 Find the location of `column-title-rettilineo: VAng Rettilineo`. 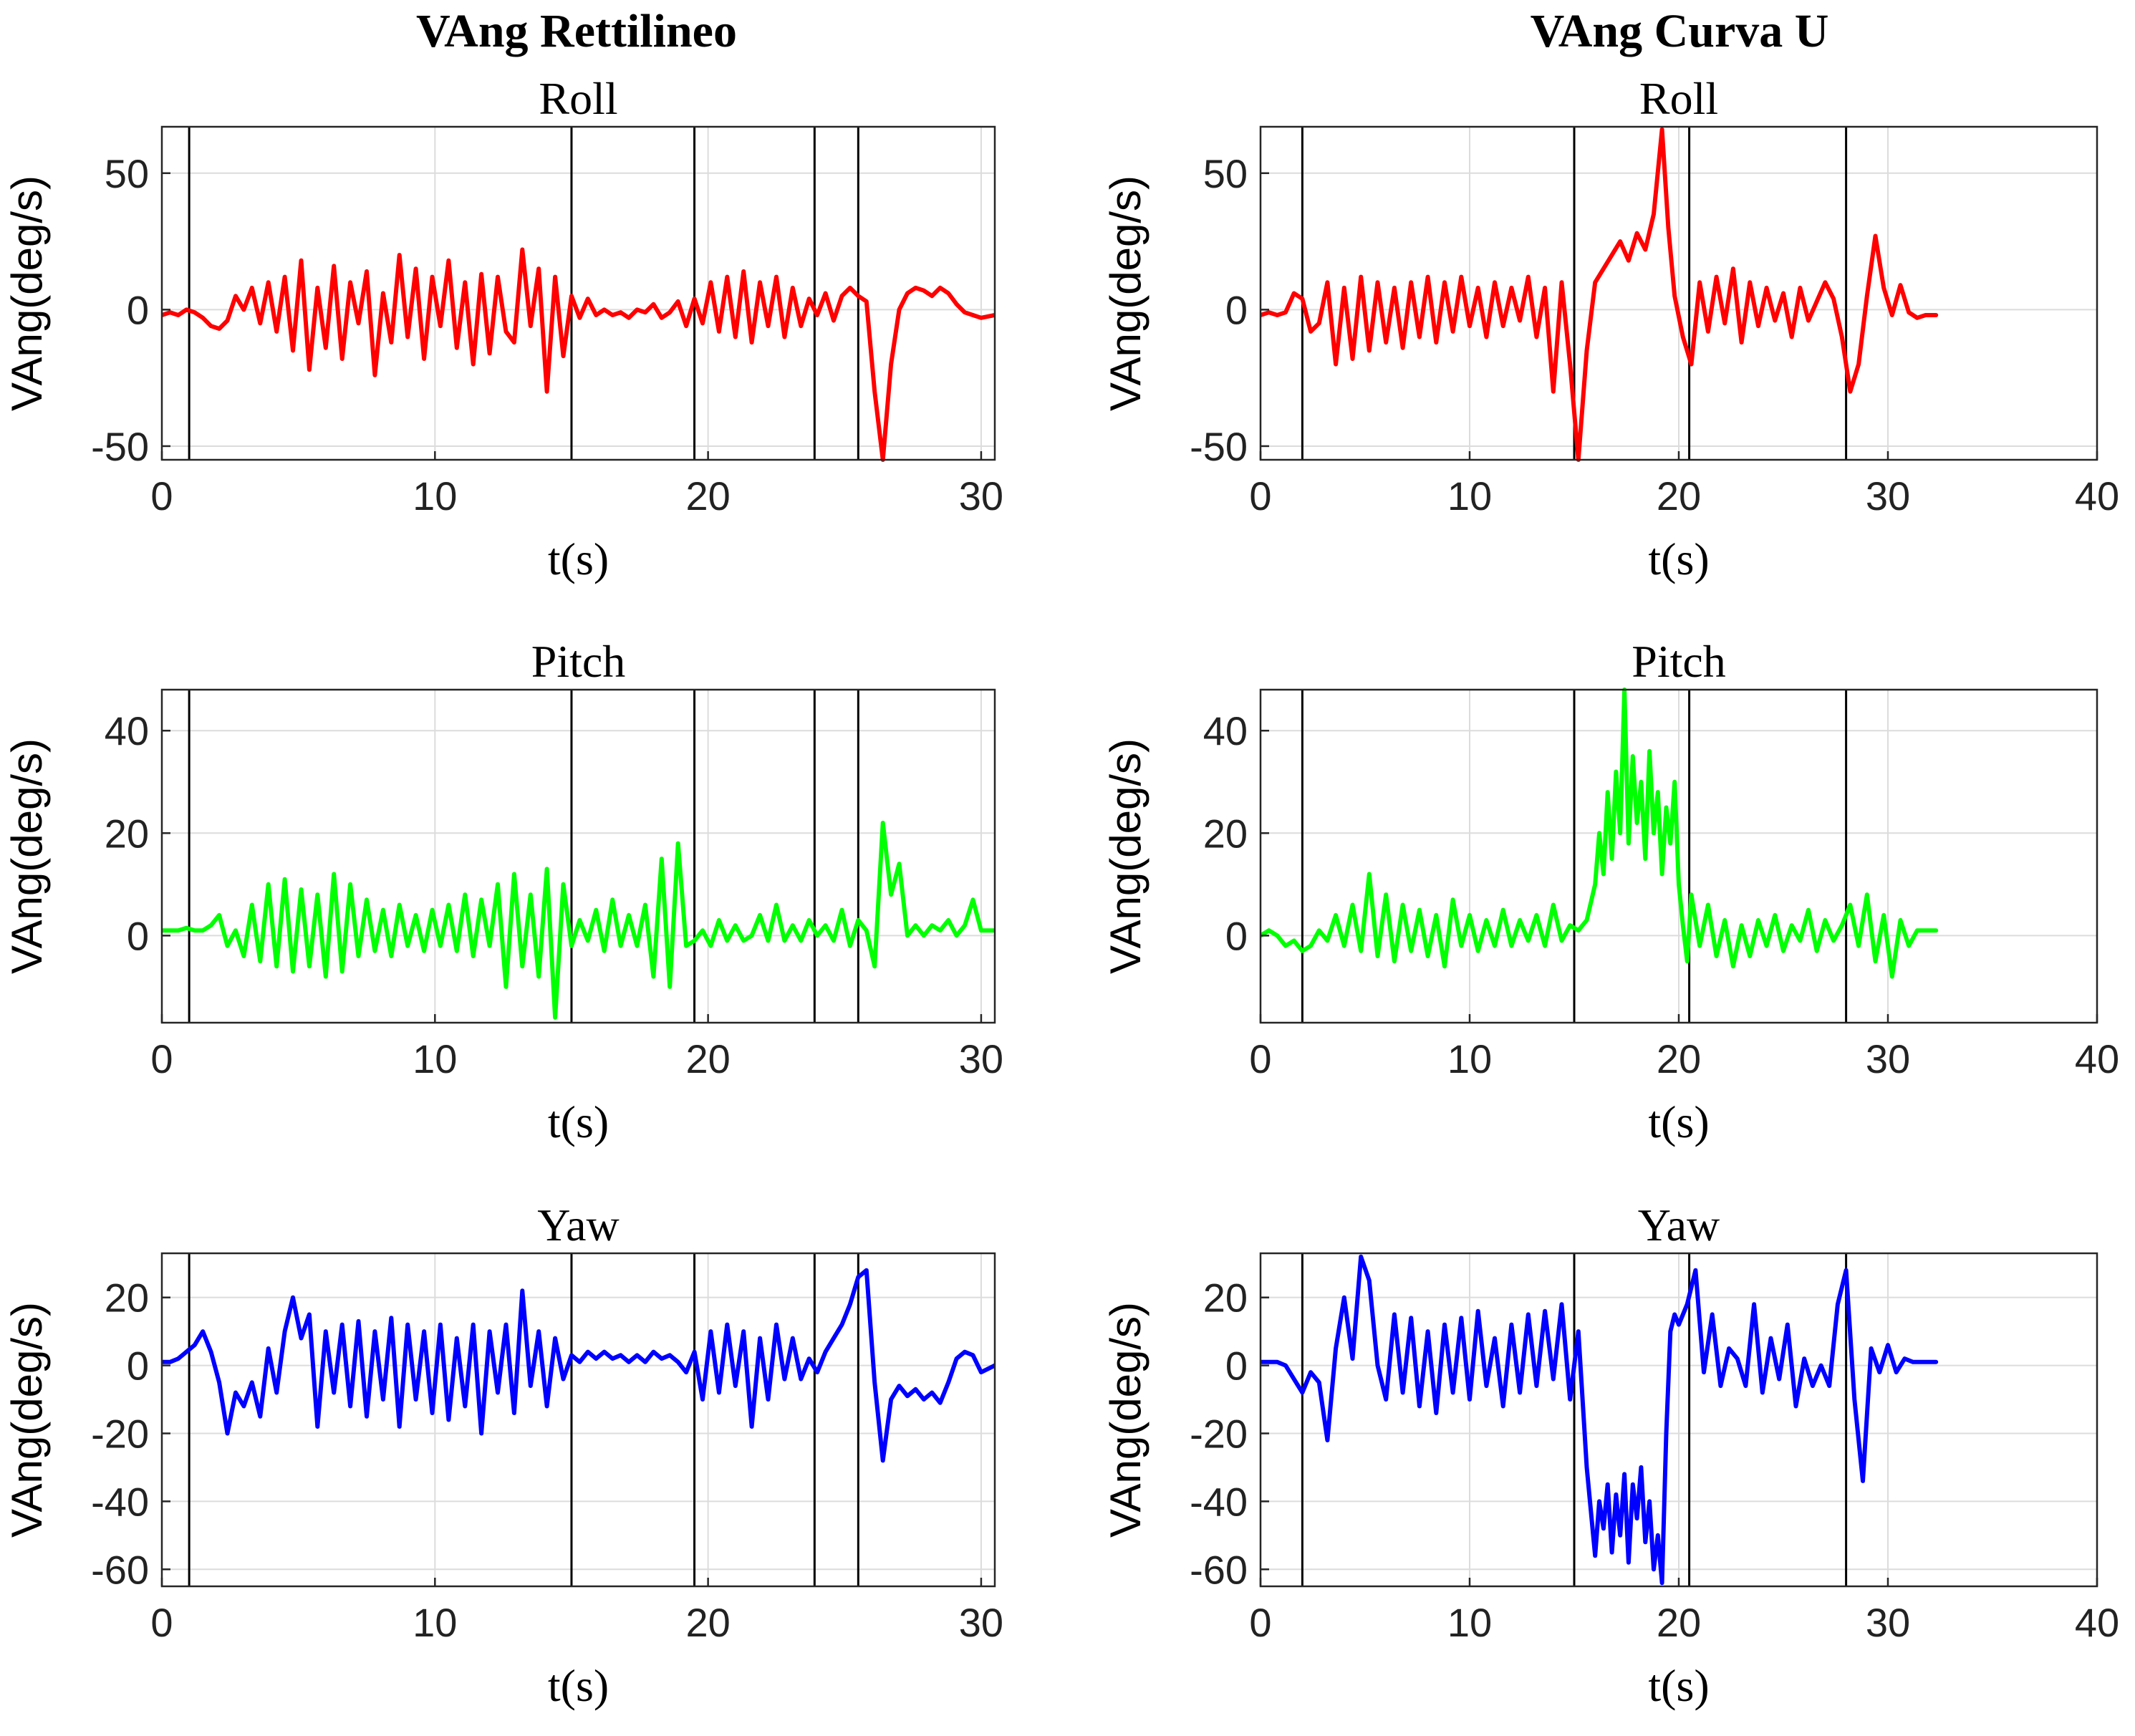

column-title-rettilineo: VAng Rettilineo is located at coordinates (576, 31).